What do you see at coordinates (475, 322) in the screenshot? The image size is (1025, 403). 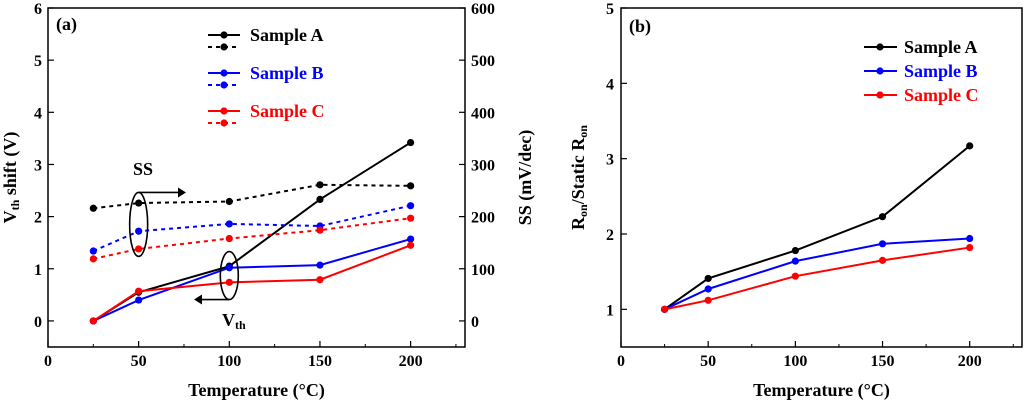 I see `y-right-tick-label: 0` at bounding box center [475, 322].